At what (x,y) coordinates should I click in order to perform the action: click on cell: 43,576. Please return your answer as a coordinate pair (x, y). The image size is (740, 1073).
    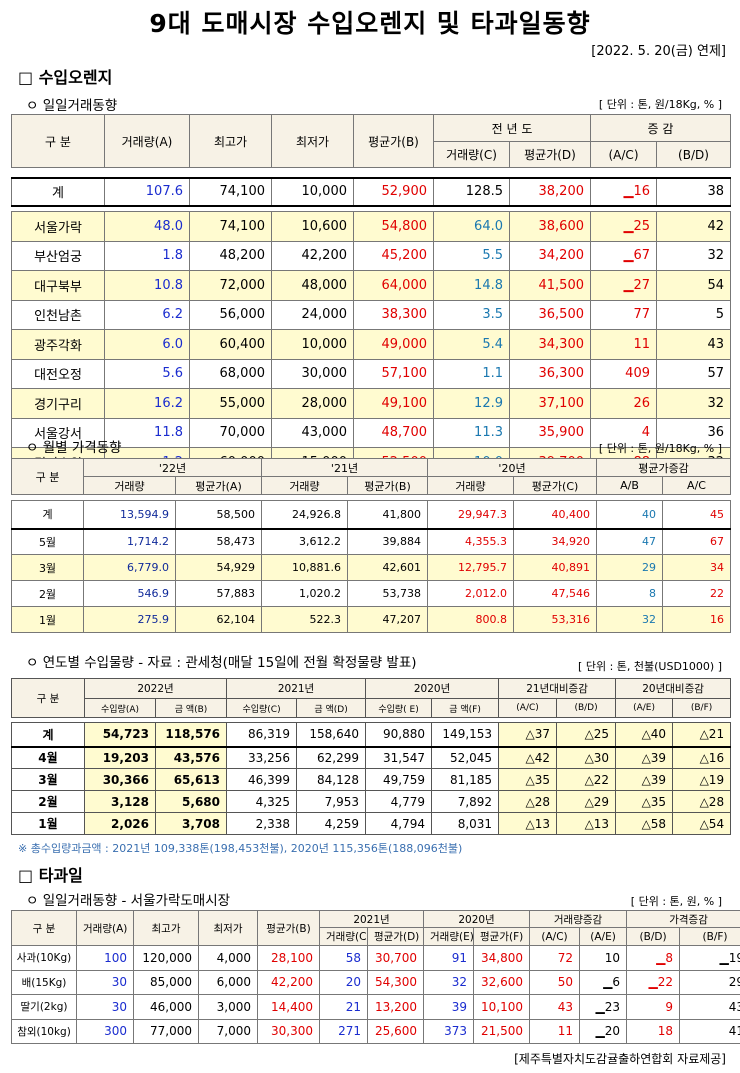
    Looking at the image, I should click on (191, 757).